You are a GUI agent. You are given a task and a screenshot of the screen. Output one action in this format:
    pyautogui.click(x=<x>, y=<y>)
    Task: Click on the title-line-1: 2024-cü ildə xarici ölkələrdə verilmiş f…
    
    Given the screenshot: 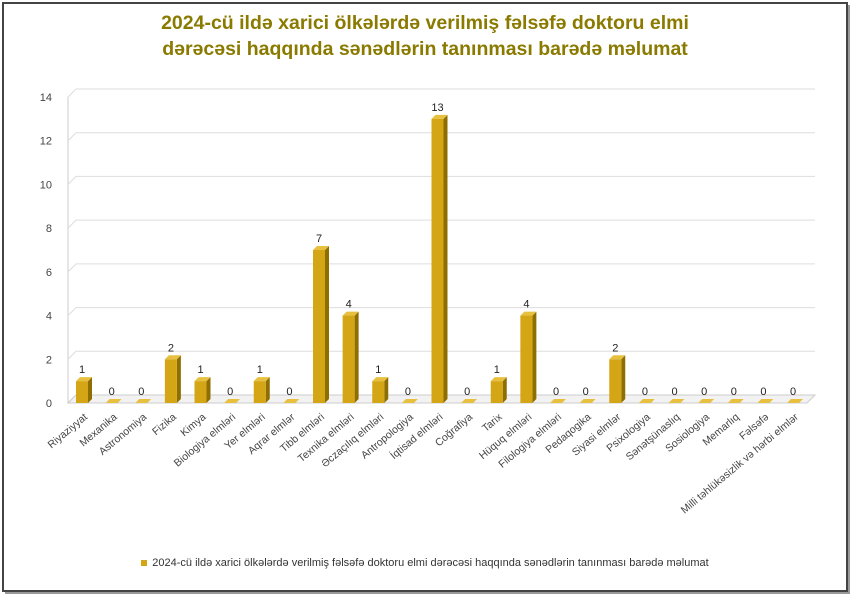 What is the action you would take?
    pyautogui.click(x=425, y=23)
    